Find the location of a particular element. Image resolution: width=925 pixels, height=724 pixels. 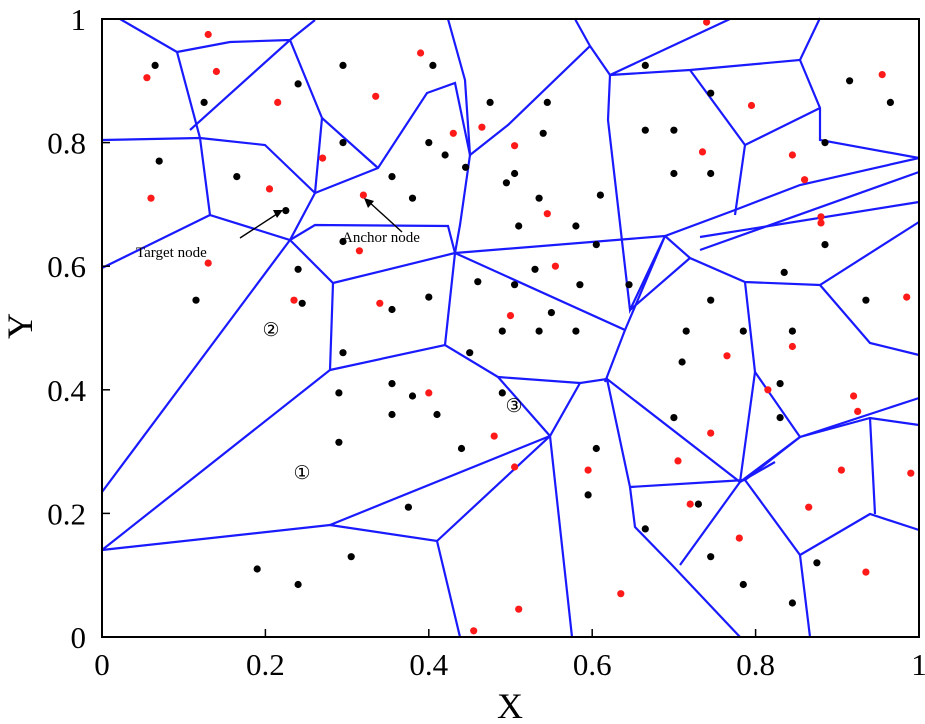

x-tick-label: 0.8 is located at coordinates (755, 664).